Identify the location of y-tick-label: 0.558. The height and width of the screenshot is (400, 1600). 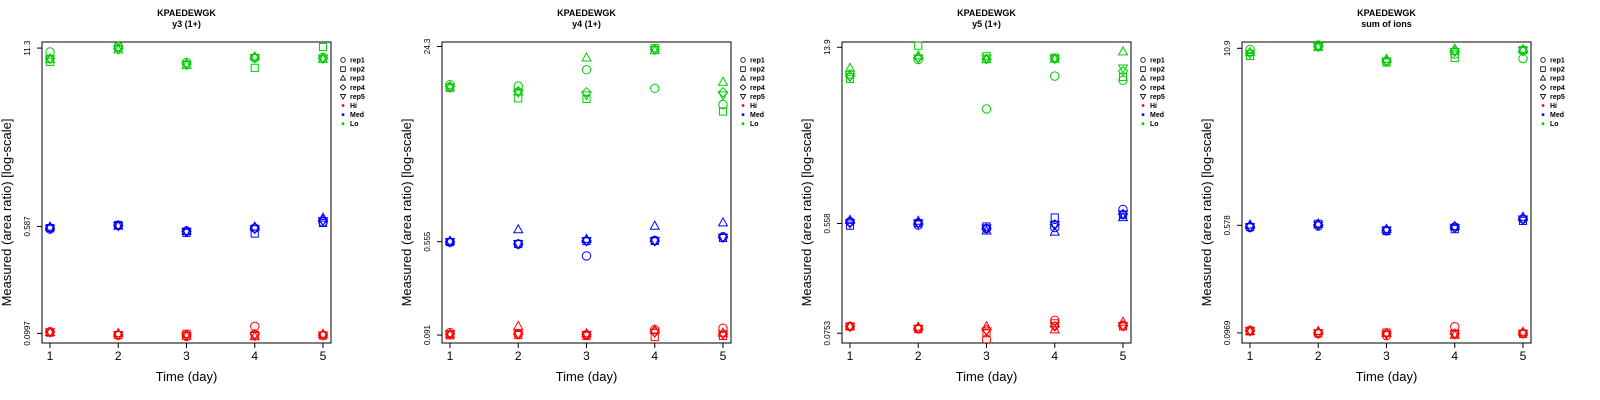
(827, 223).